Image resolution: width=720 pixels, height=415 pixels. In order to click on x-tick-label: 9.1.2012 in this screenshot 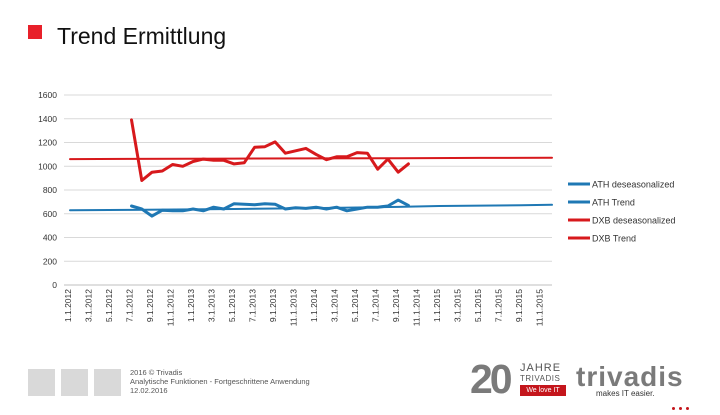, I will do `click(150, 305)`.